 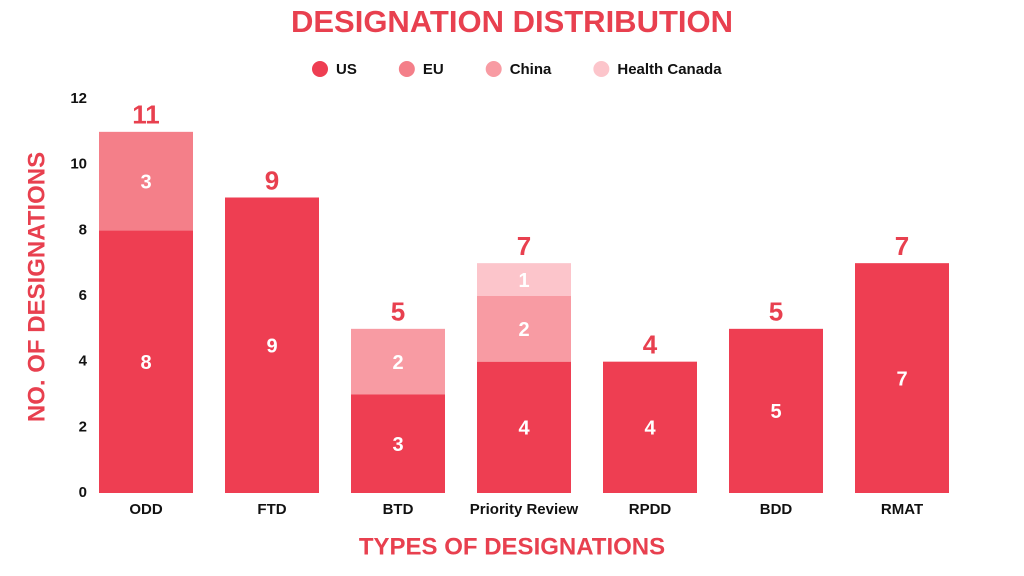 I want to click on y-tick-label: 6, so click(x=83, y=295).